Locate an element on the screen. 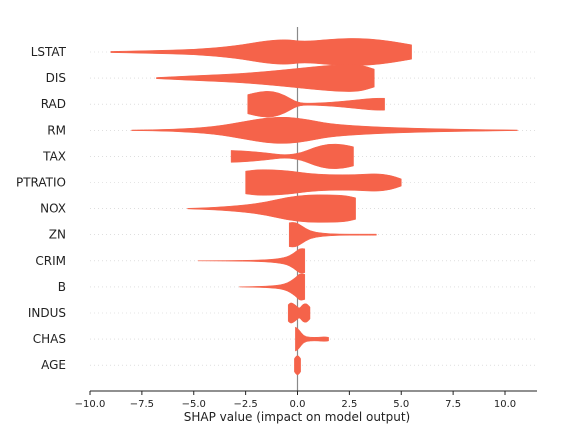  x-axis-label: SHAP value (impact on model output) is located at coordinates (297, 417).